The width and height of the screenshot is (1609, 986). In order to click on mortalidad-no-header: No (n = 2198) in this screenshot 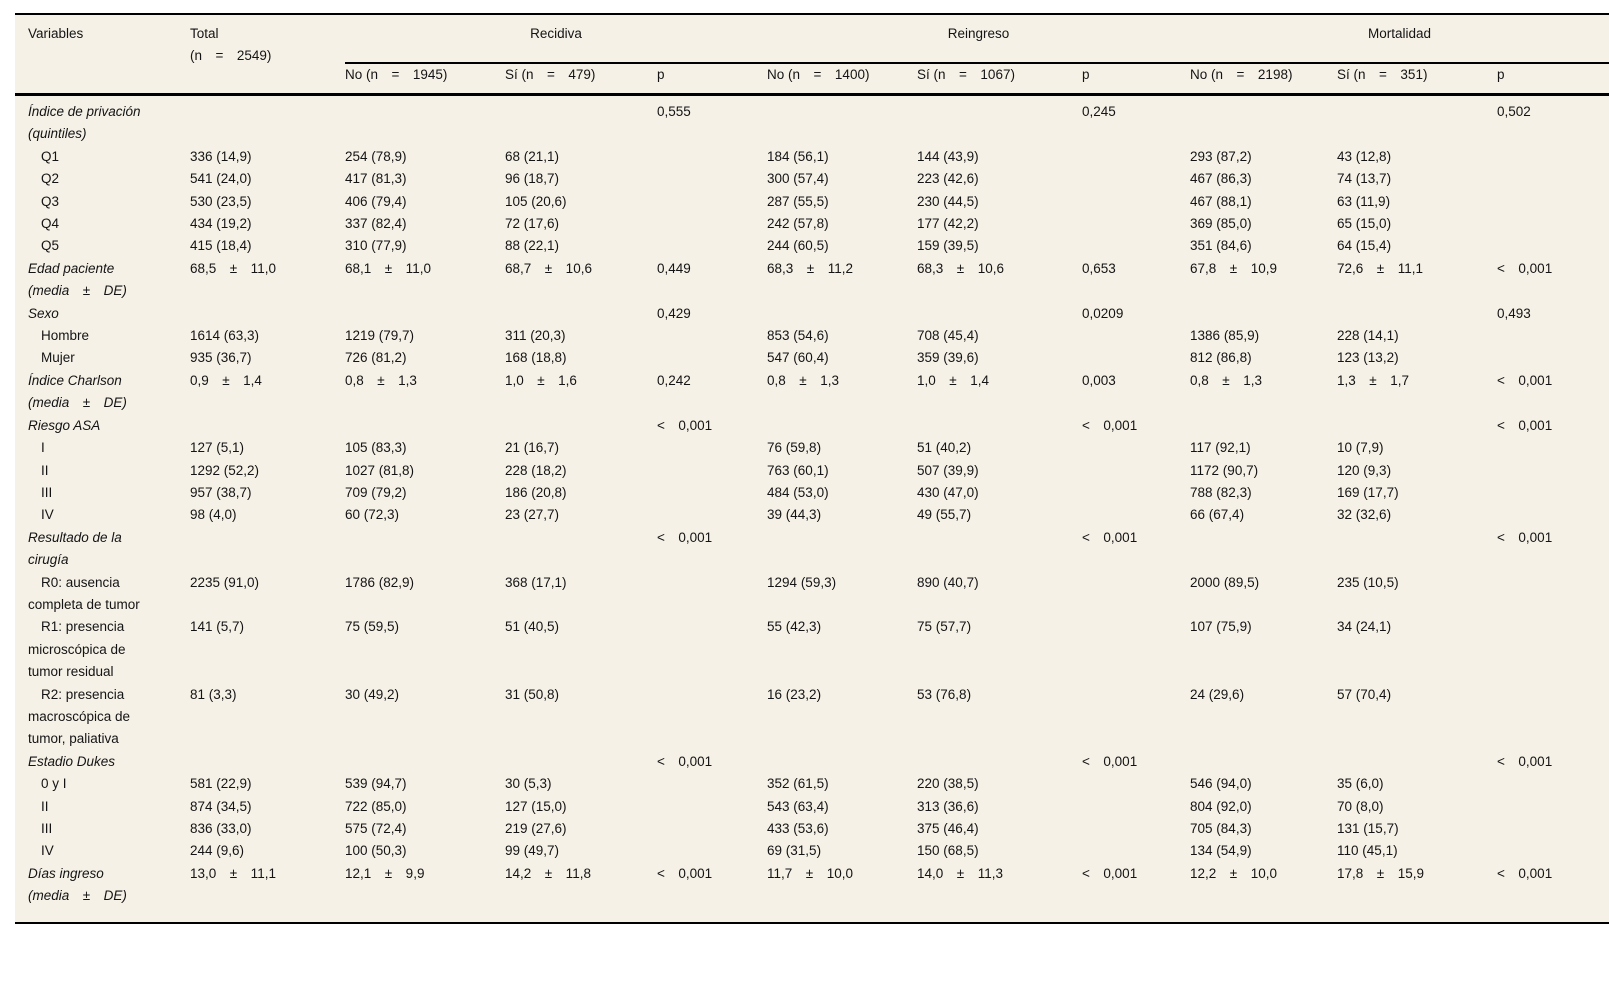, I will do `click(1264, 79)`.